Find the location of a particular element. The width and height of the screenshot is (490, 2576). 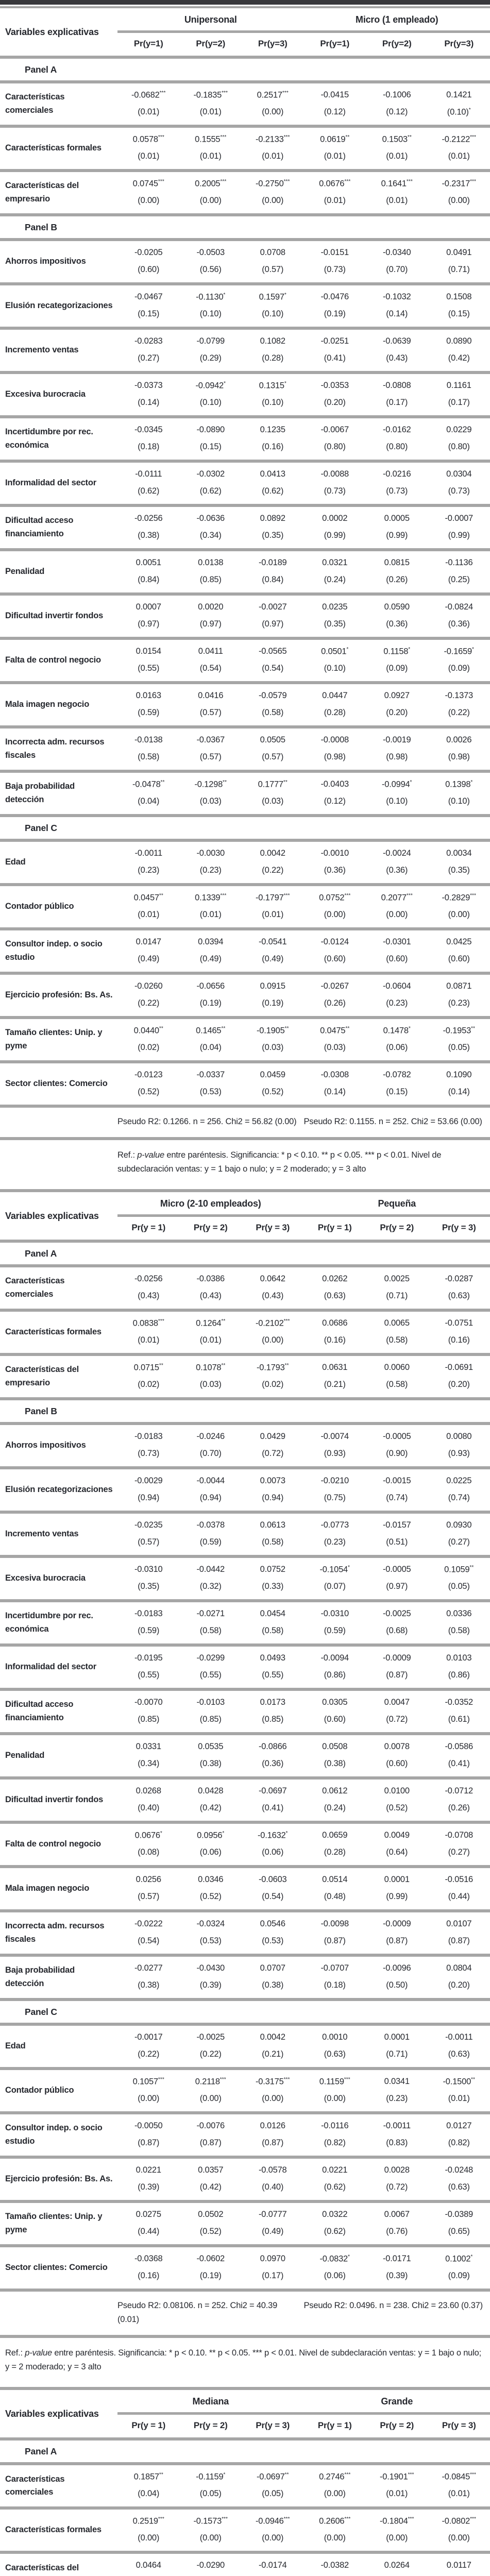

value-cell: 0.0546 (0.53) is located at coordinates (273, 1933).